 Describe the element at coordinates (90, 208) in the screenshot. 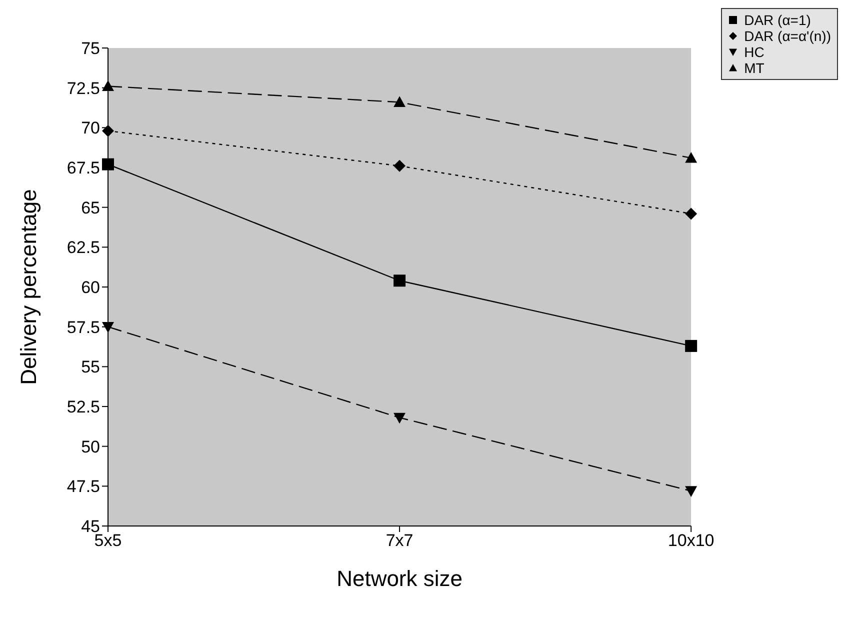

I see `y-tick-label: 65` at that location.